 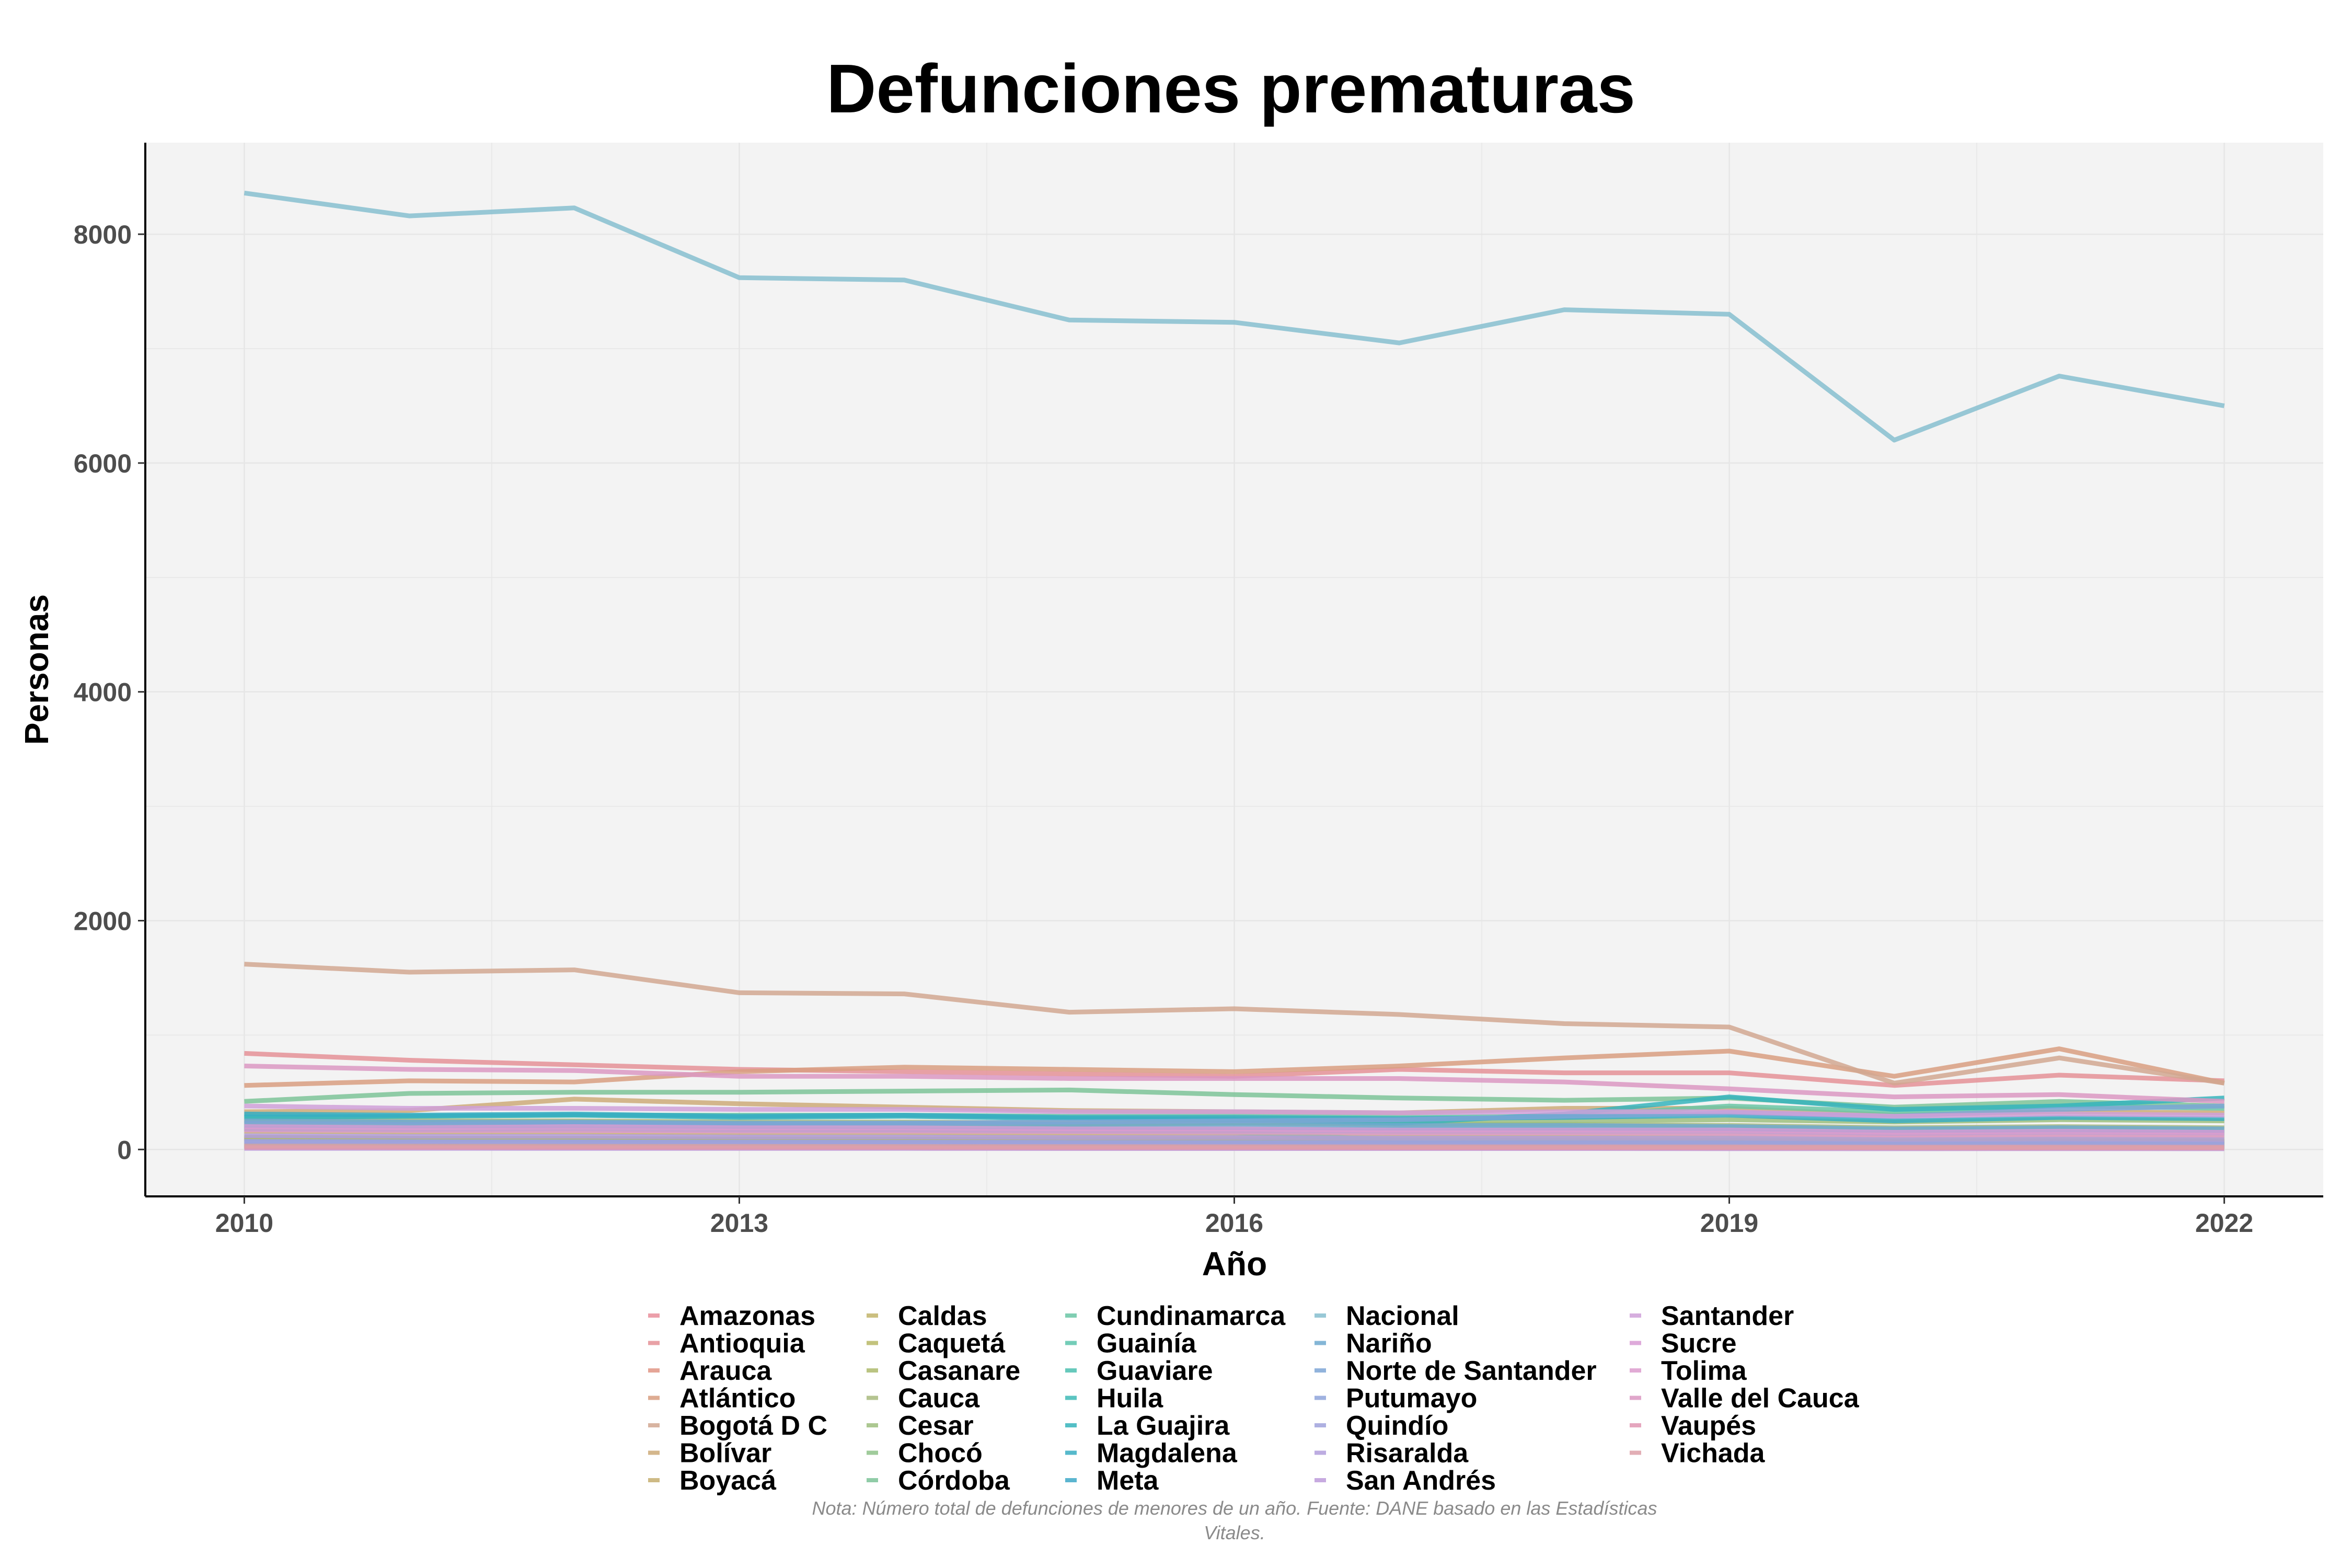 What do you see at coordinates (728, 1481) in the screenshot?
I see `legend-label: Boyacá` at bounding box center [728, 1481].